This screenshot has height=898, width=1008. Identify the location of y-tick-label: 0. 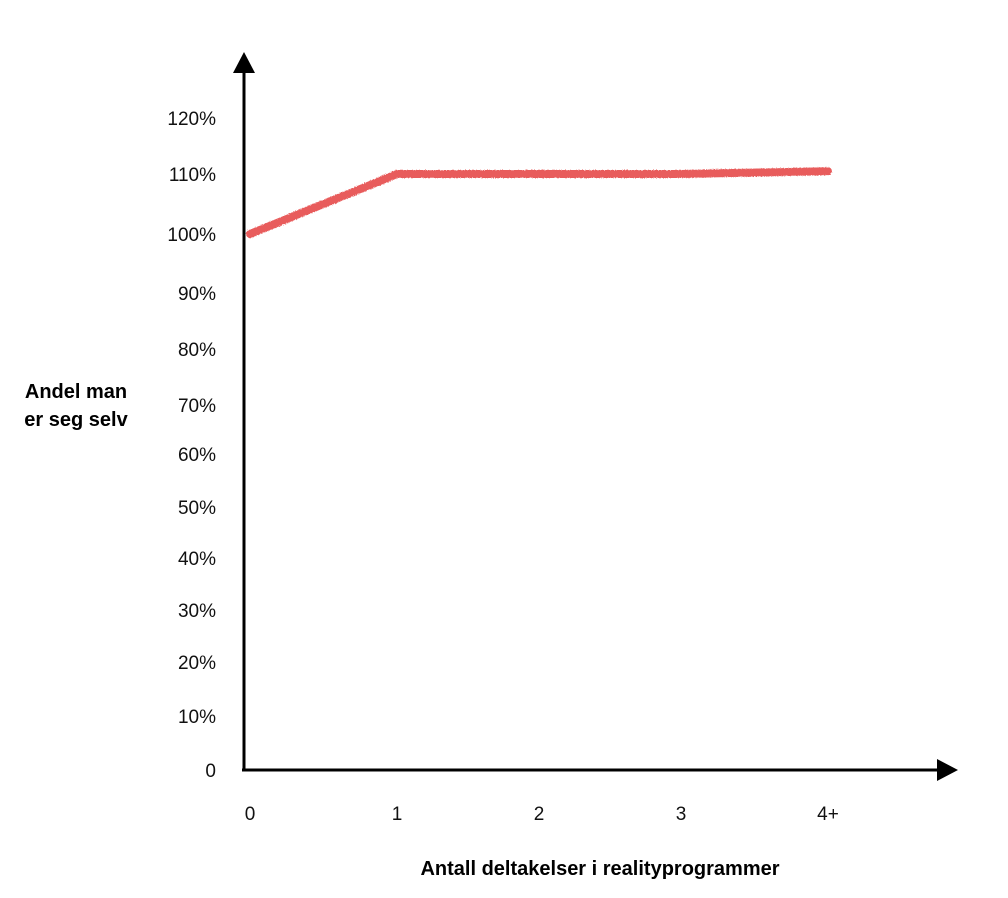
(210, 771).